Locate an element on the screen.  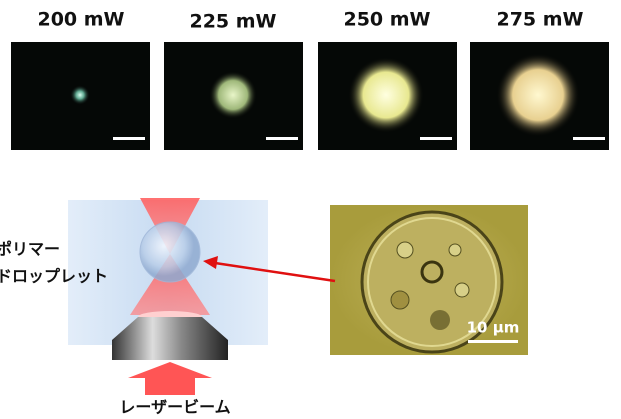
panel-label: 250 mW is located at coordinates (386, 20).